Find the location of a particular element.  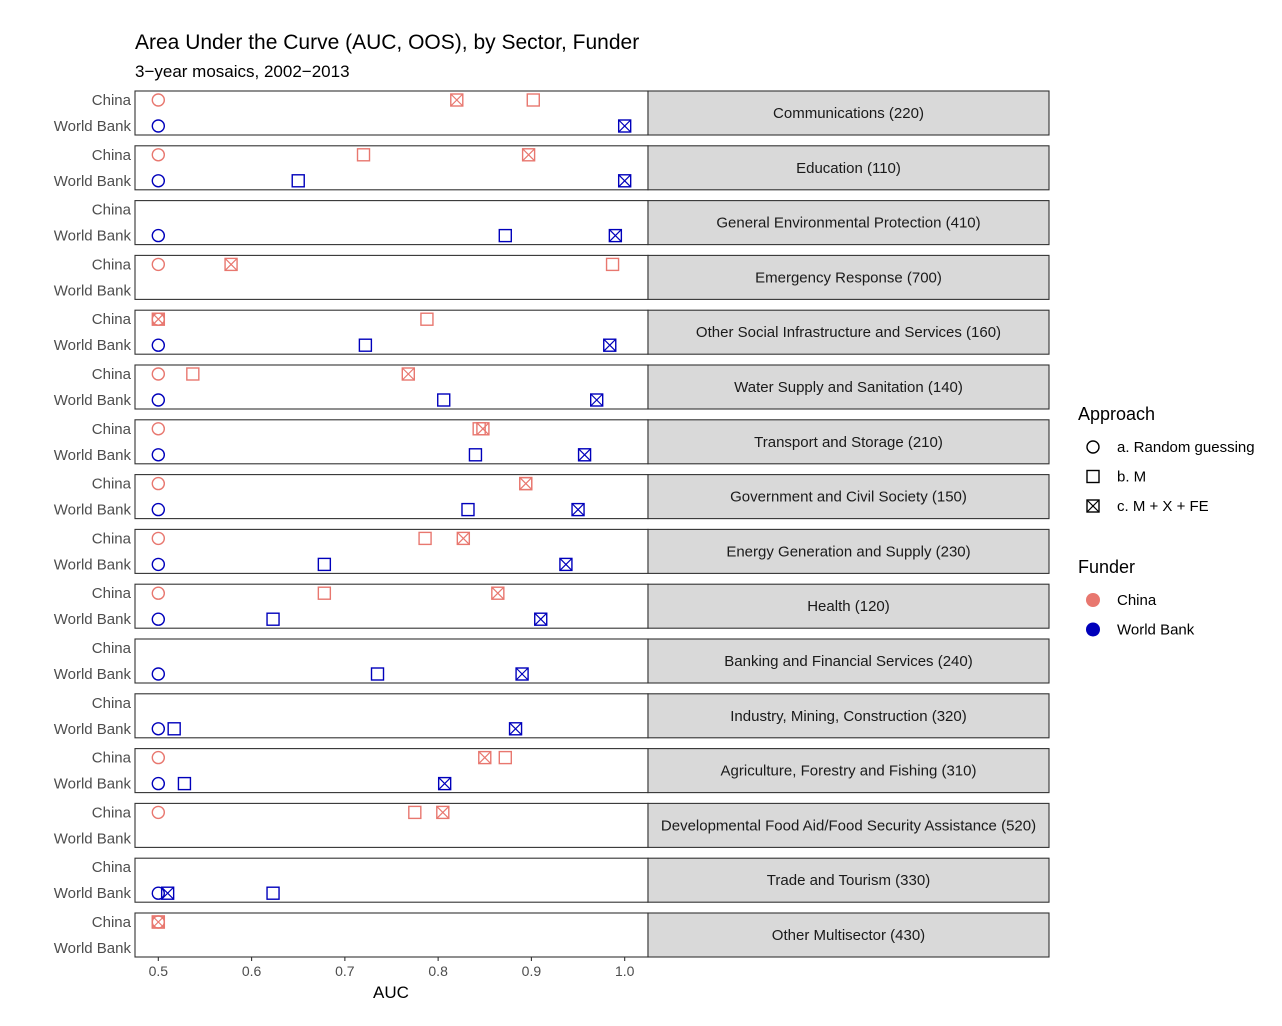

facet-panel: Emergency Response (700) China World Bank is located at coordinates (552, 277).